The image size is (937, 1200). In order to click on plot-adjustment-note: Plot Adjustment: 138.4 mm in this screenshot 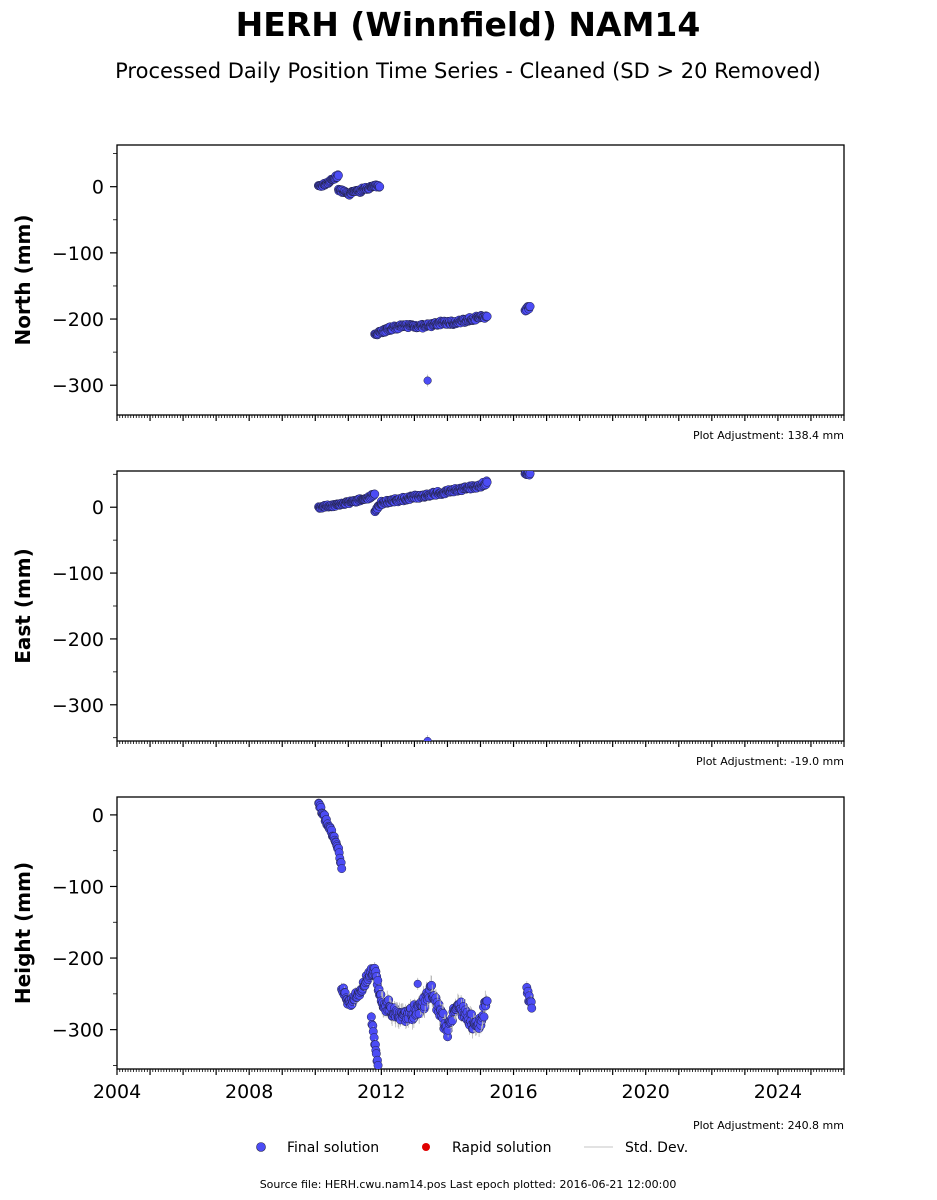, I will do `click(768, 435)`.